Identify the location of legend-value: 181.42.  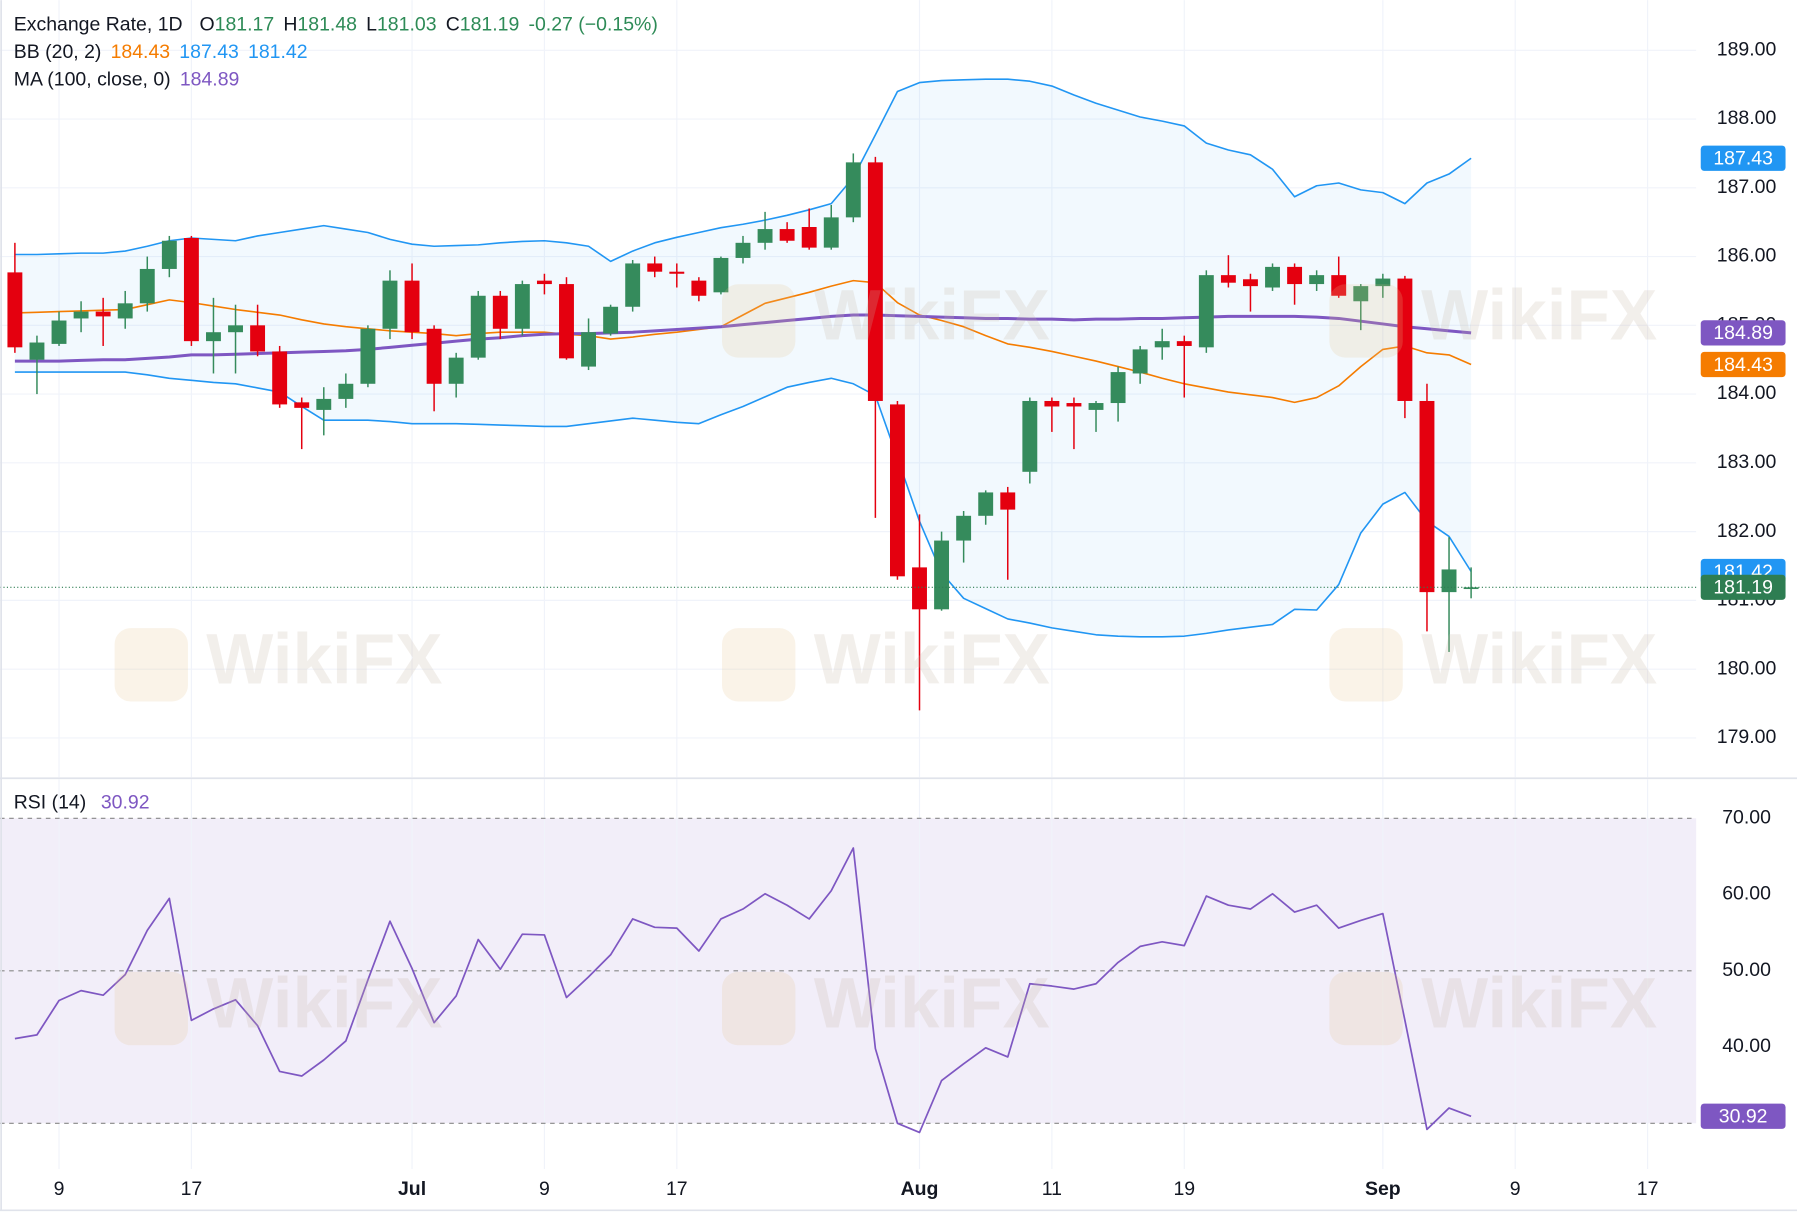
(278, 52).